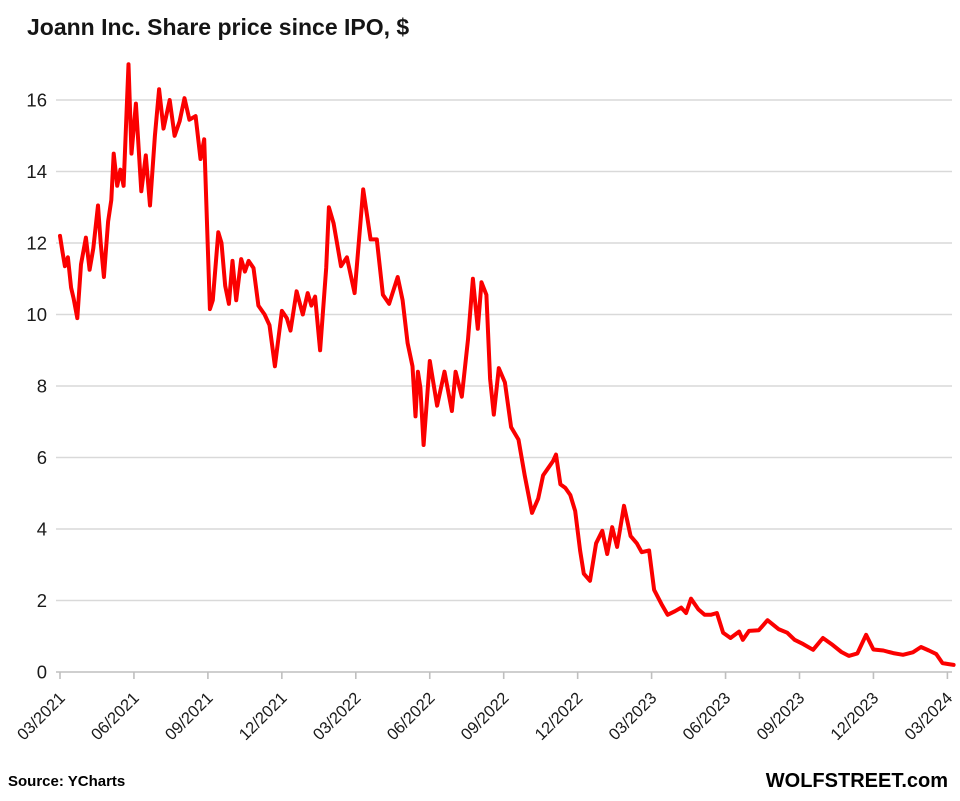 This screenshot has width=960, height=801. Describe the element at coordinates (189, 716) in the screenshot. I see `x-tick-label: 09/2021` at that location.